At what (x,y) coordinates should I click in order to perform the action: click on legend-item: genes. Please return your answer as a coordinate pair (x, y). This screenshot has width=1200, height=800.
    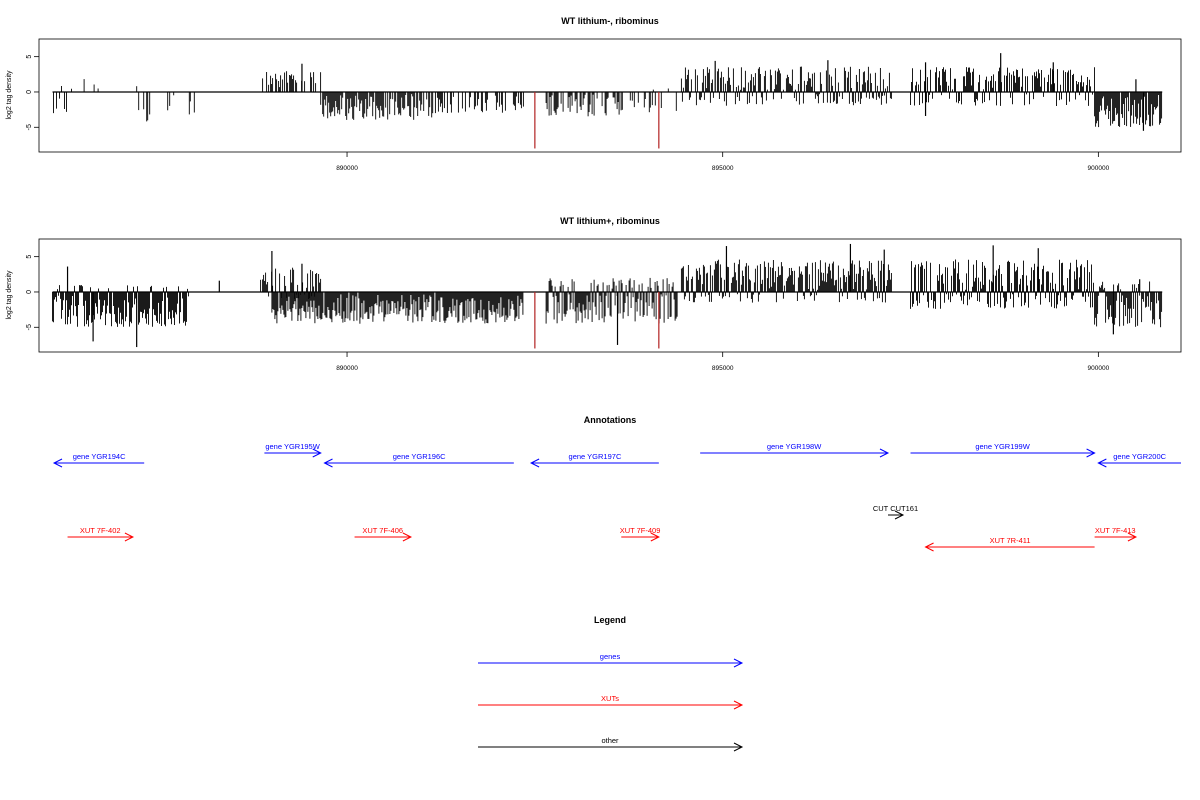
    Looking at the image, I should click on (611, 660).